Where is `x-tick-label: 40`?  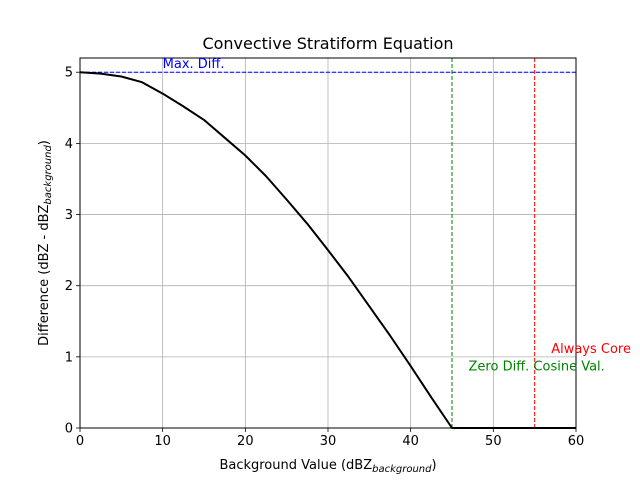 x-tick-label: 40 is located at coordinates (410, 441).